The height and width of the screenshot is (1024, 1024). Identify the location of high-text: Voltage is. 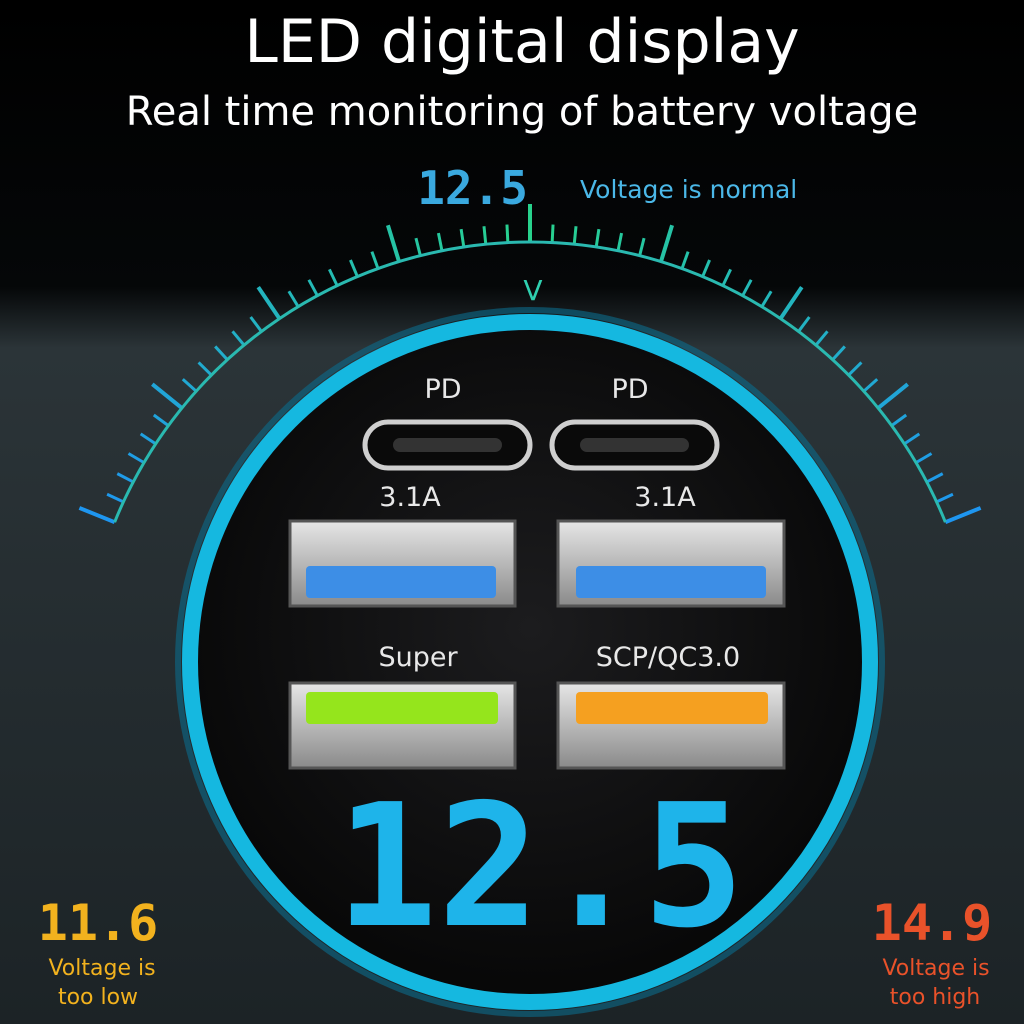
(935, 968).